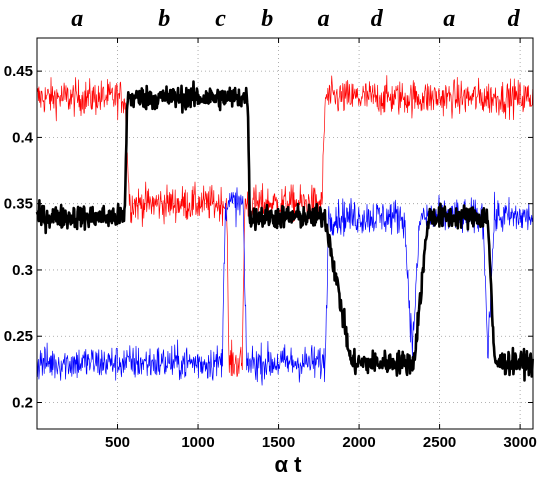 The width and height of the screenshot is (545, 481). I want to click on x-tick-label: 2500, so click(439, 442).